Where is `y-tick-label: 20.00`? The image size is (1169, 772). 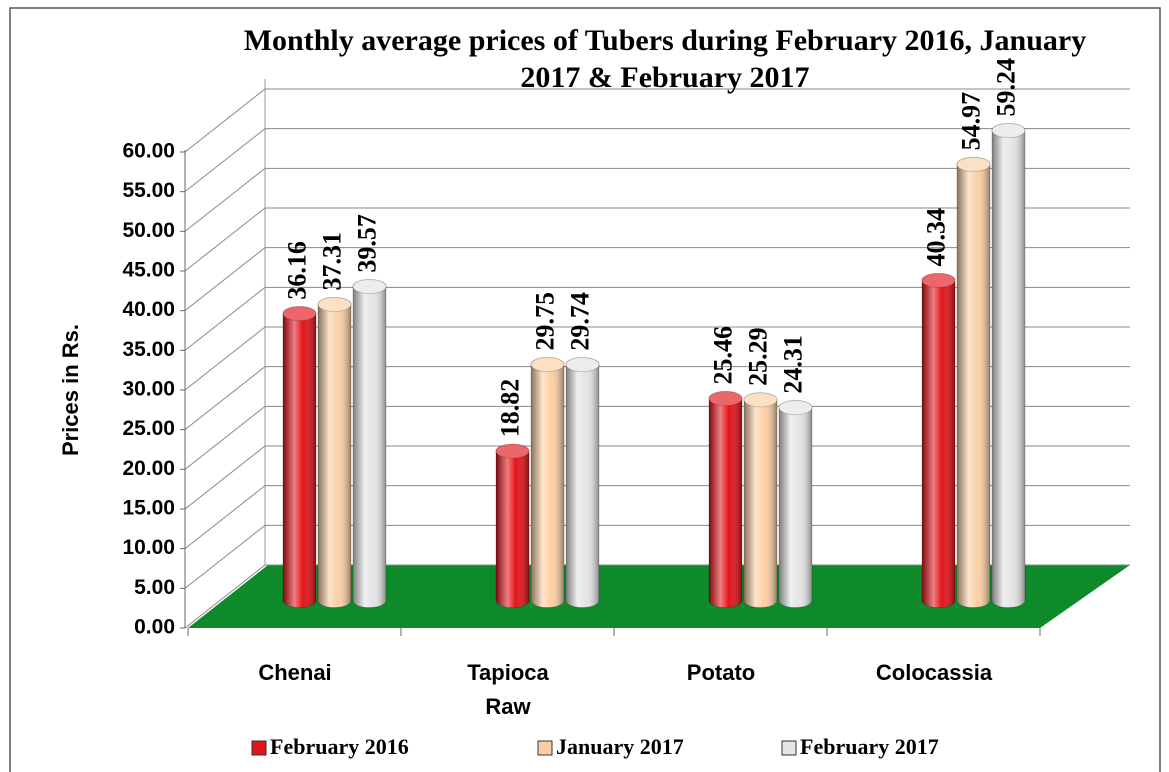
y-tick-label: 20.00 is located at coordinates (148, 468).